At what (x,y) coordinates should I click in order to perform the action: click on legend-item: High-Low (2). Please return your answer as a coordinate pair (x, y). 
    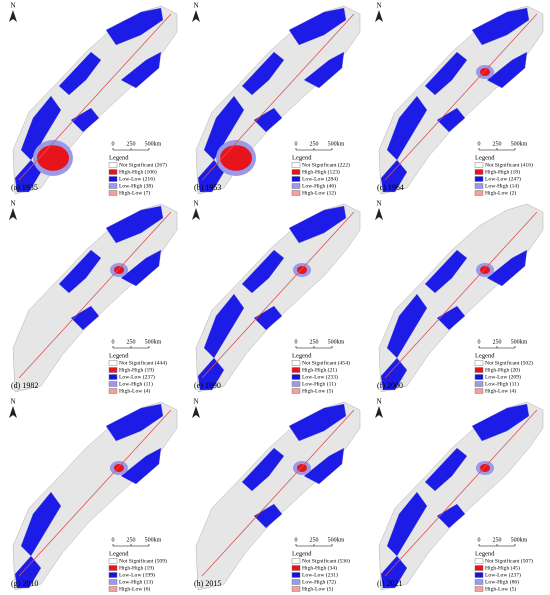
    Looking at the image, I should click on (500, 192).